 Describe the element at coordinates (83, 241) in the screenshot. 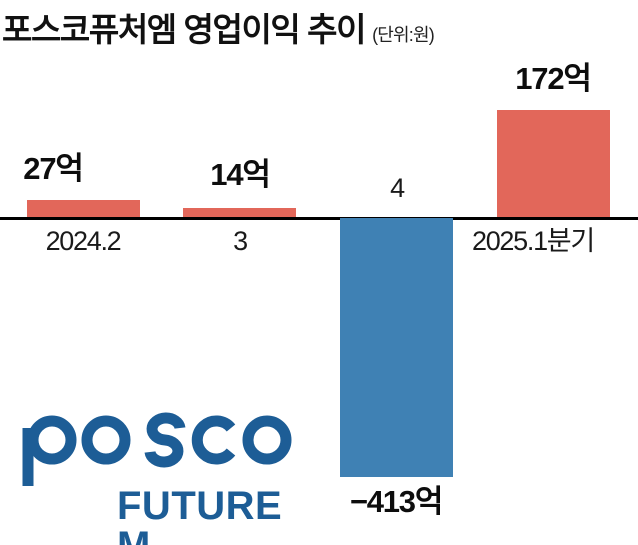

I see `bar-category-label-0: 2024.2` at that location.